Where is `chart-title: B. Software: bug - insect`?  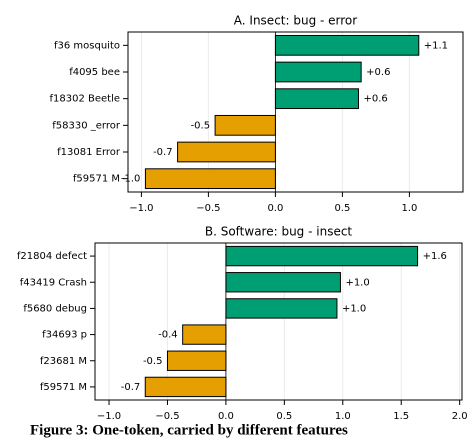
chart-title: B. Software: bug - insect is located at coordinates (279, 232).